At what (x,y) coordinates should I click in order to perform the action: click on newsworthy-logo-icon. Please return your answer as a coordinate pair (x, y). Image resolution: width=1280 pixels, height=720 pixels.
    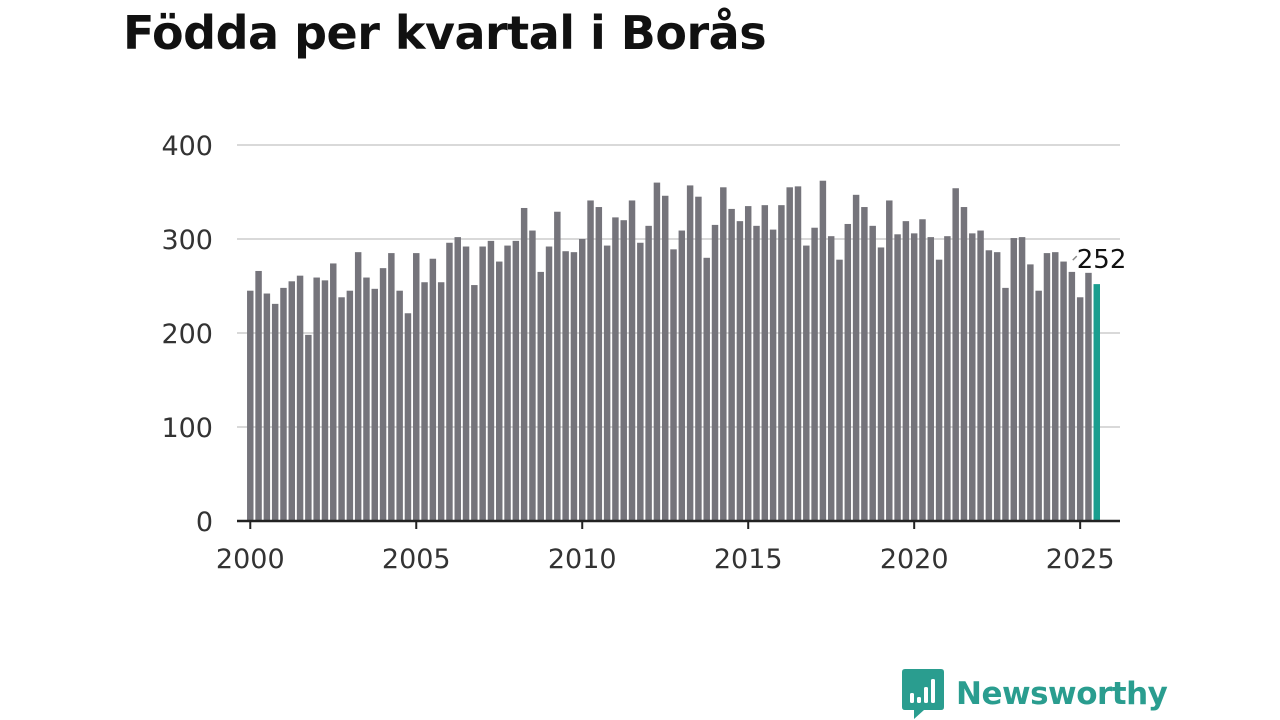
    Looking at the image, I should click on (923, 694).